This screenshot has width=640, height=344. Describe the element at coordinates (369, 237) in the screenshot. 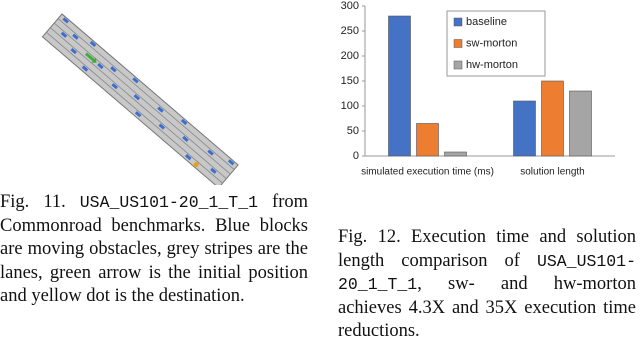

I see `fig-label: Fig. 12.` at that location.